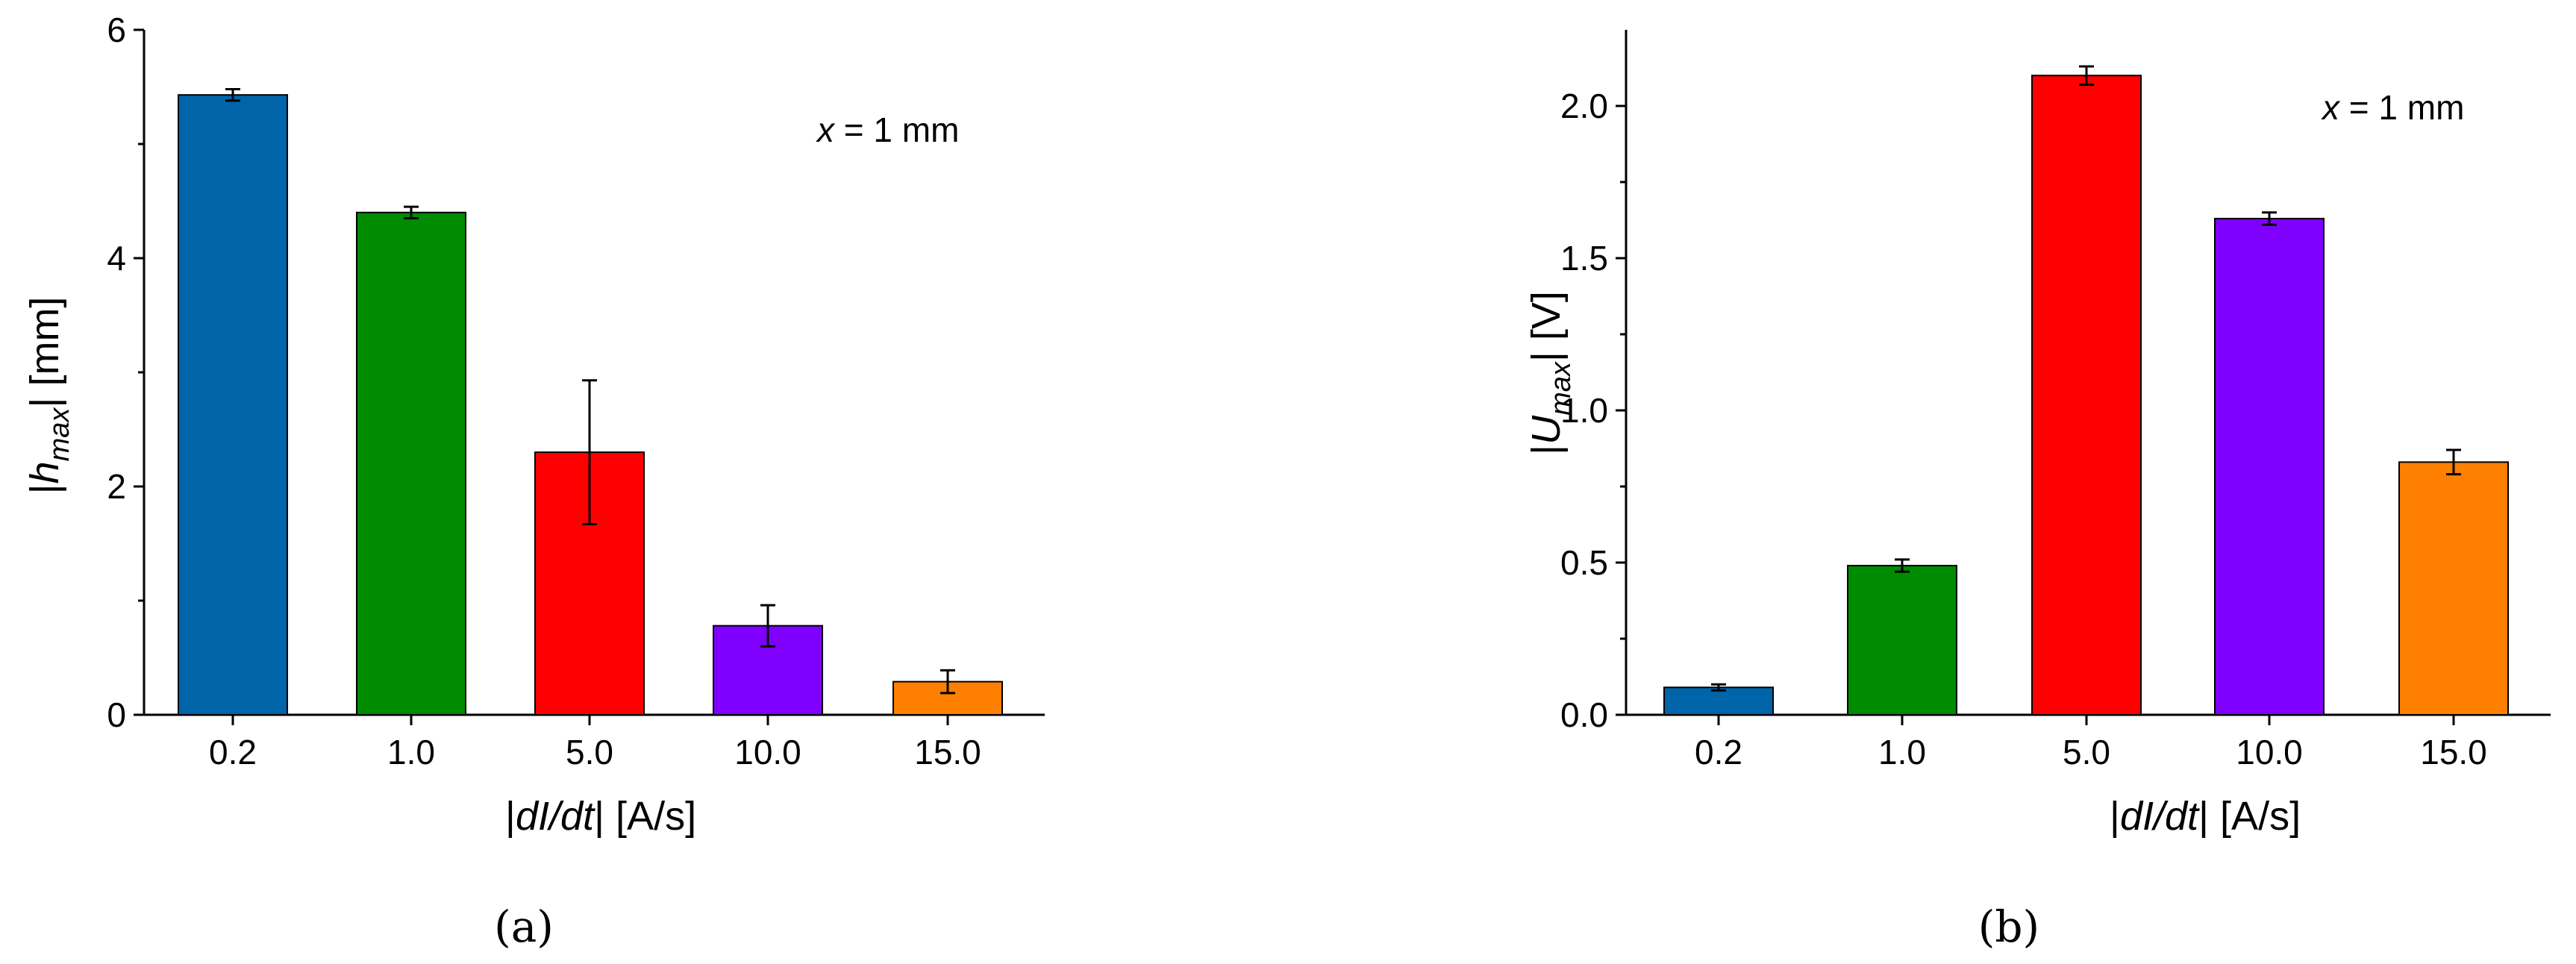 The image size is (2576, 964). Describe the element at coordinates (589, 752) in the screenshot. I see `x-tick-label-a: 5.0` at that location.